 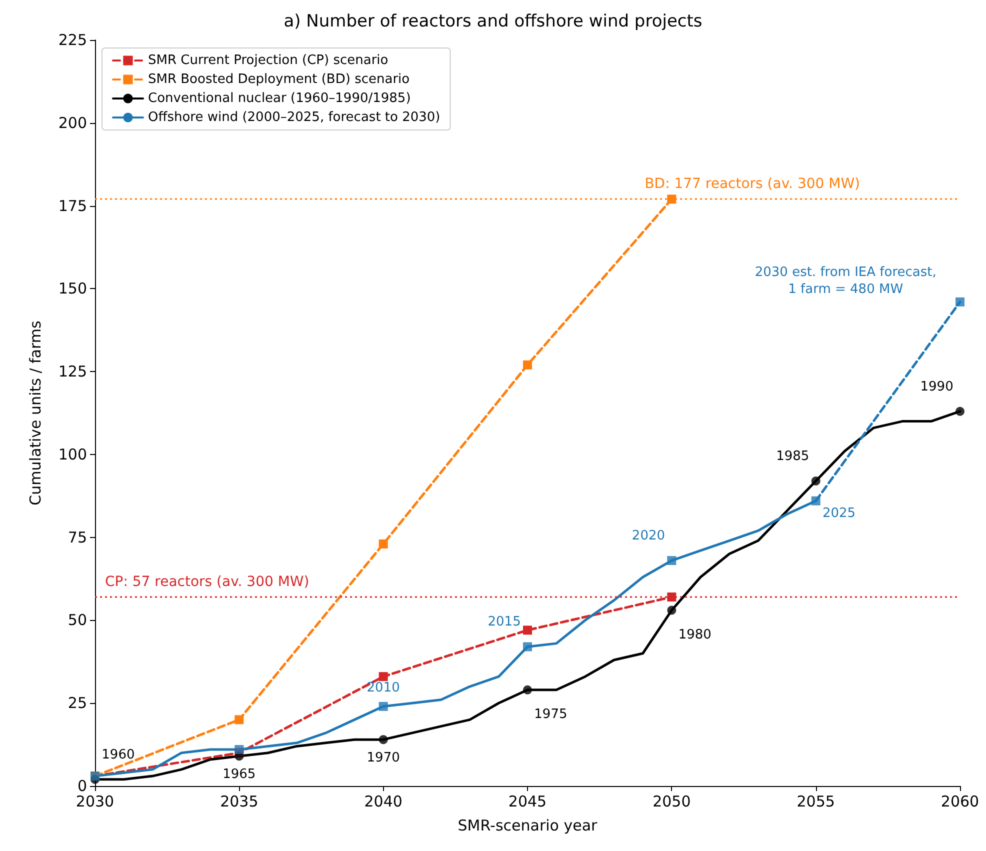 What do you see at coordinates (77, 537) in the screenshot?
I see `y-tick-label: 75` at bounding box center [77, 537].